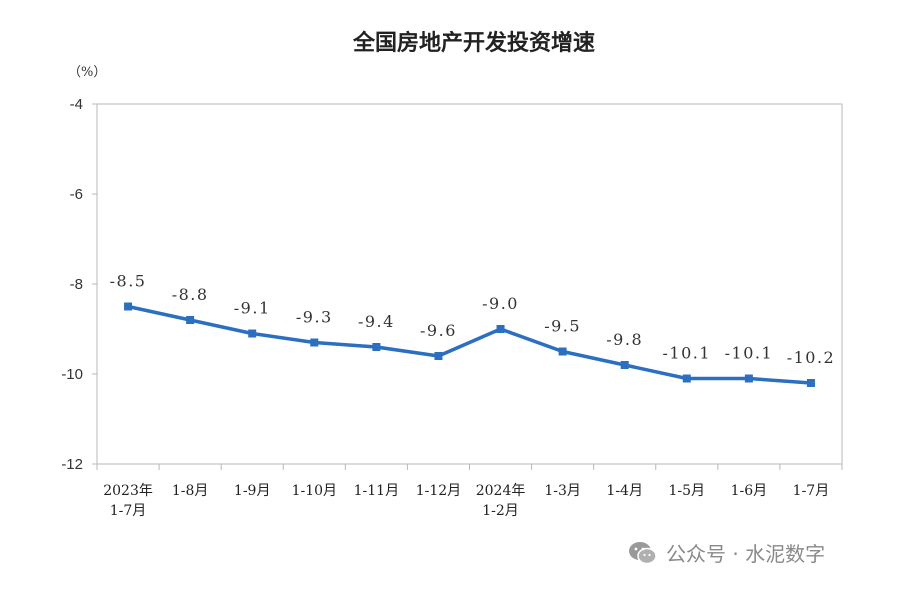 The width and height of the screenshot is (900, 591). What do you see at coordinates (500, 303) in the screenshot?
I see `data-label: -9.0` at bounding box center [500, 303].